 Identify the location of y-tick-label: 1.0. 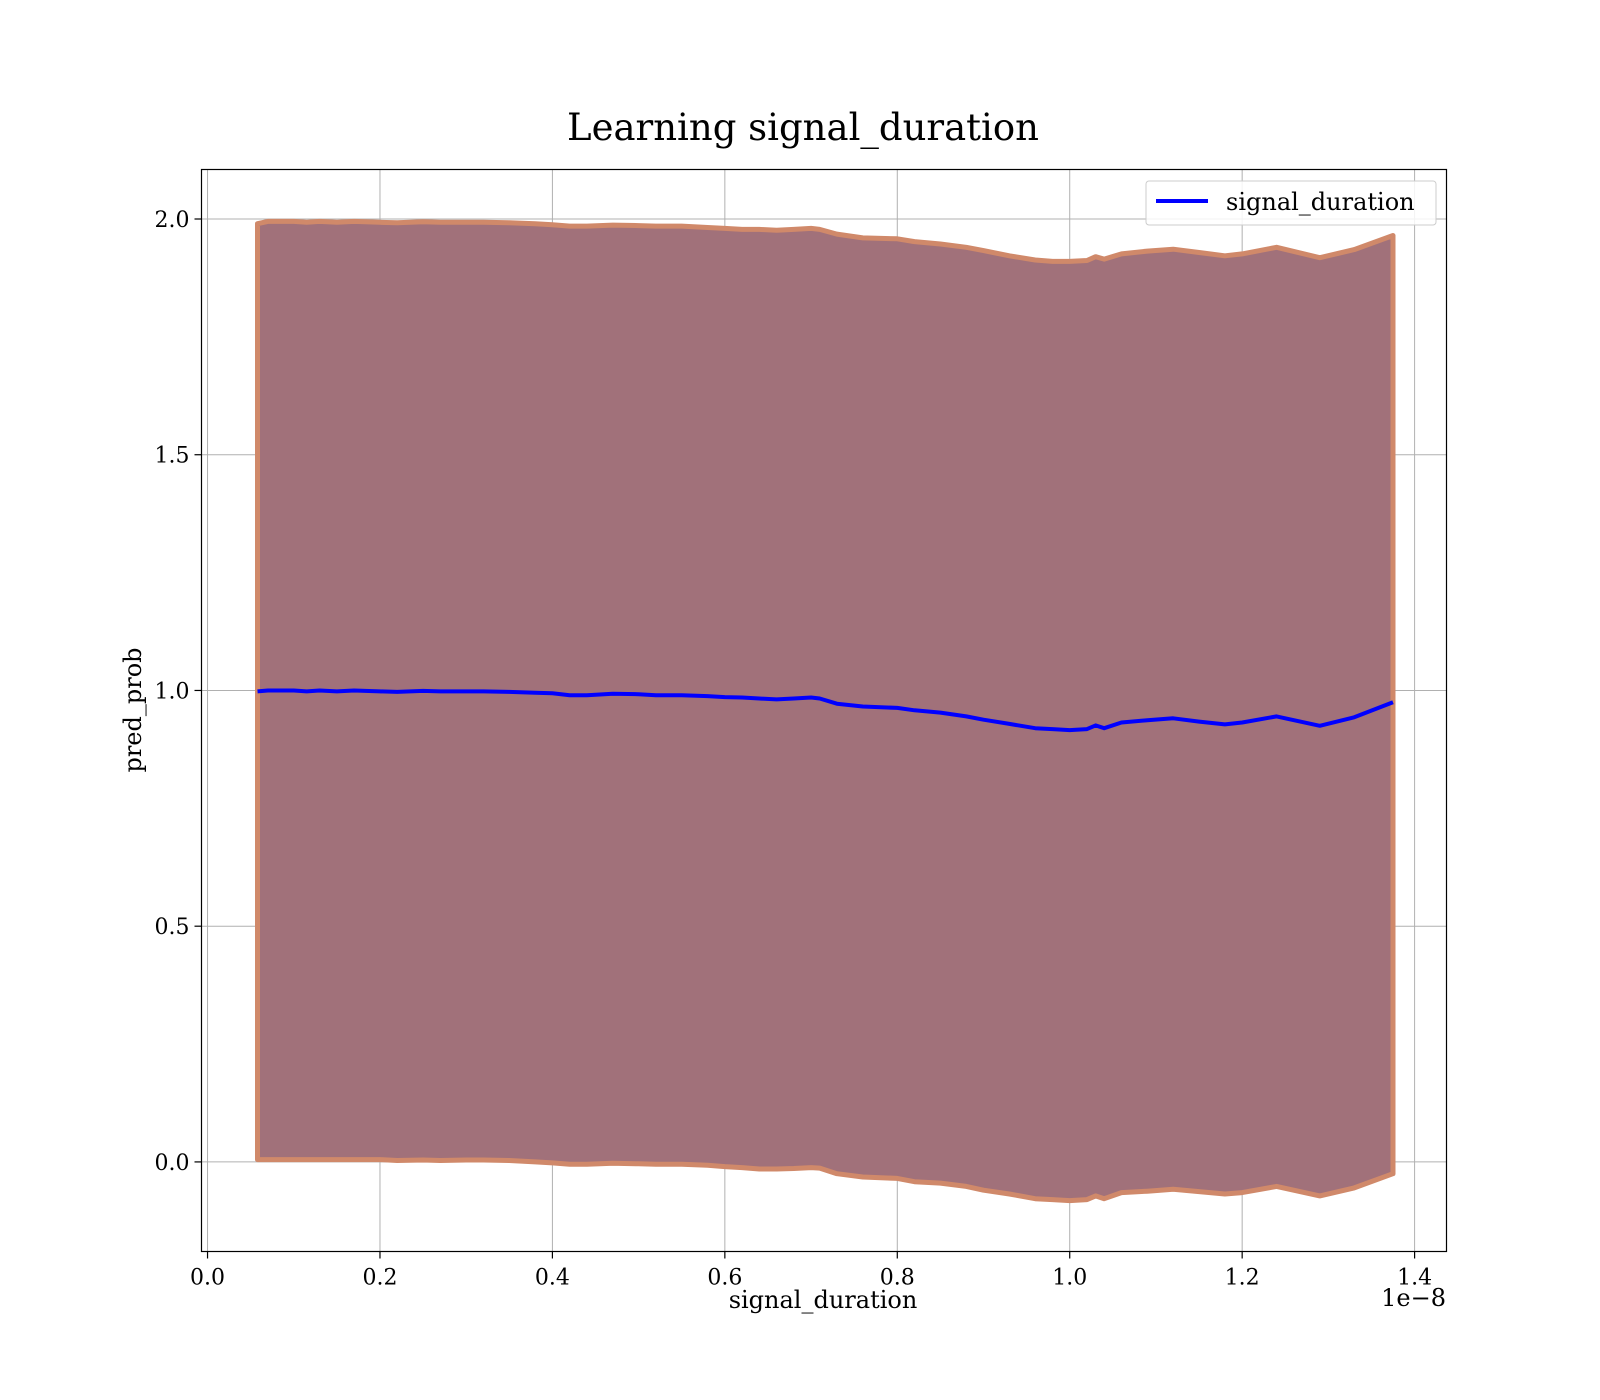
(172, 691).